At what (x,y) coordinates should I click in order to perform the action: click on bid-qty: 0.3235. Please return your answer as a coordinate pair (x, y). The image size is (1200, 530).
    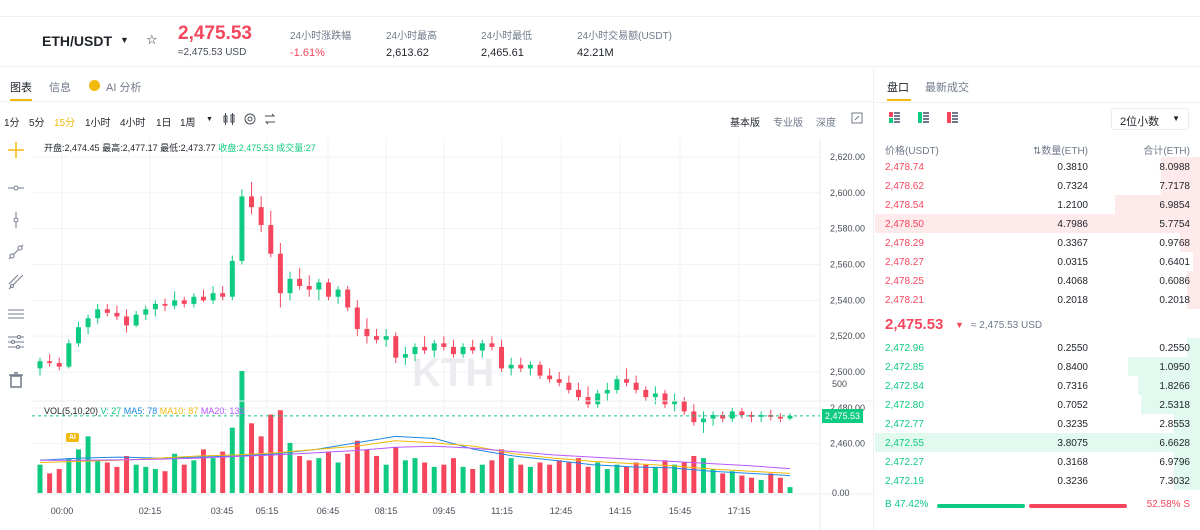
    Looking at the image, I should click on (1072, 424).